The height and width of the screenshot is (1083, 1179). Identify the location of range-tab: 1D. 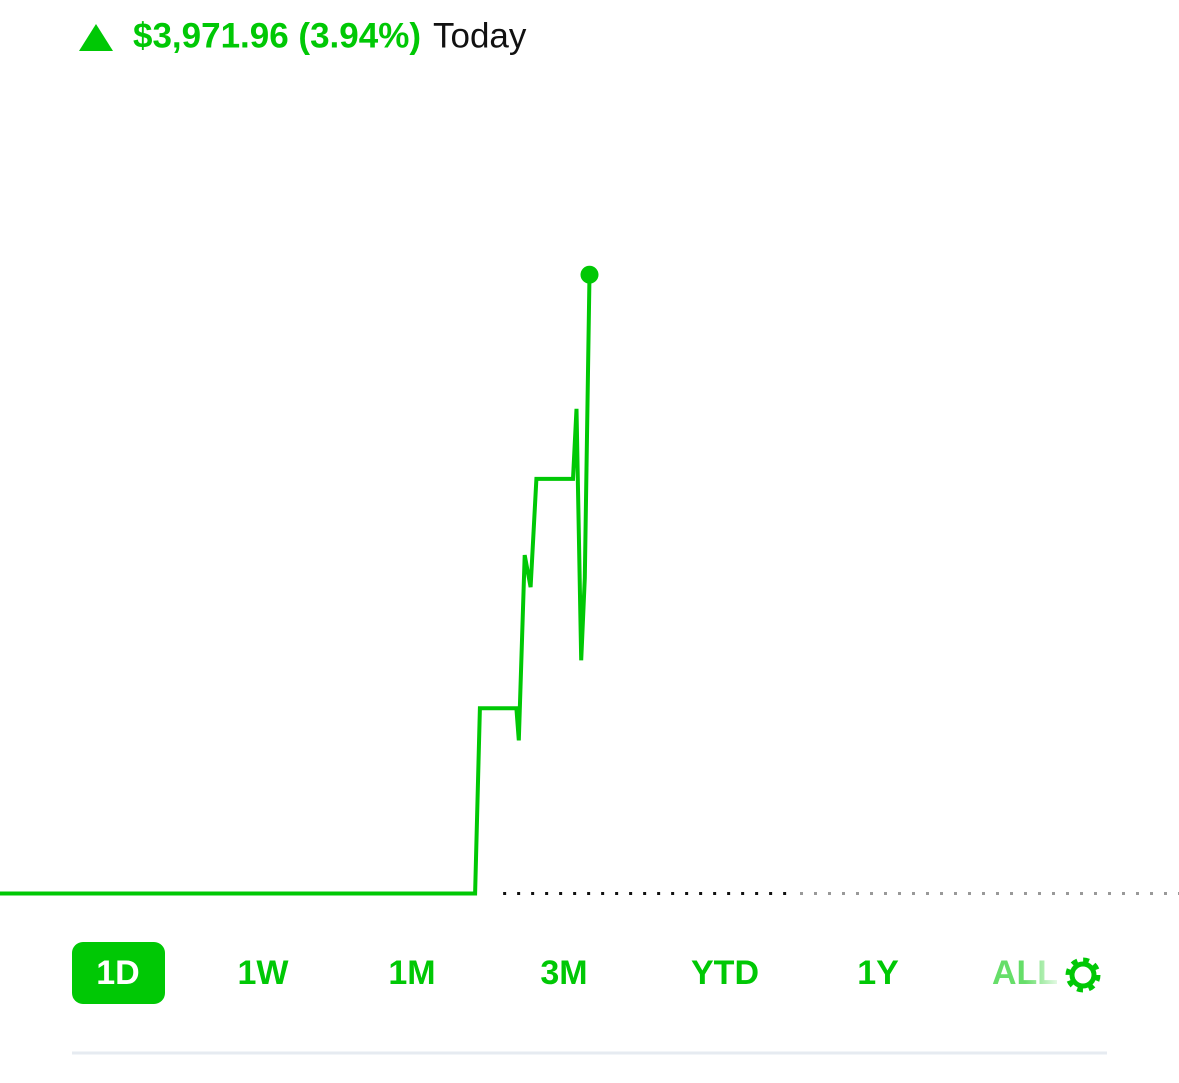
(117, 973).